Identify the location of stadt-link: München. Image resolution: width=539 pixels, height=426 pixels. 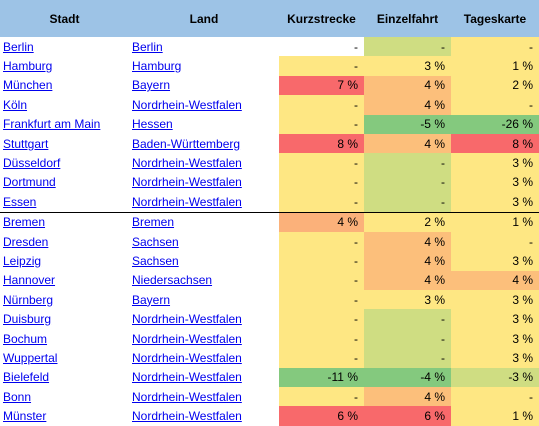
(28, 85).